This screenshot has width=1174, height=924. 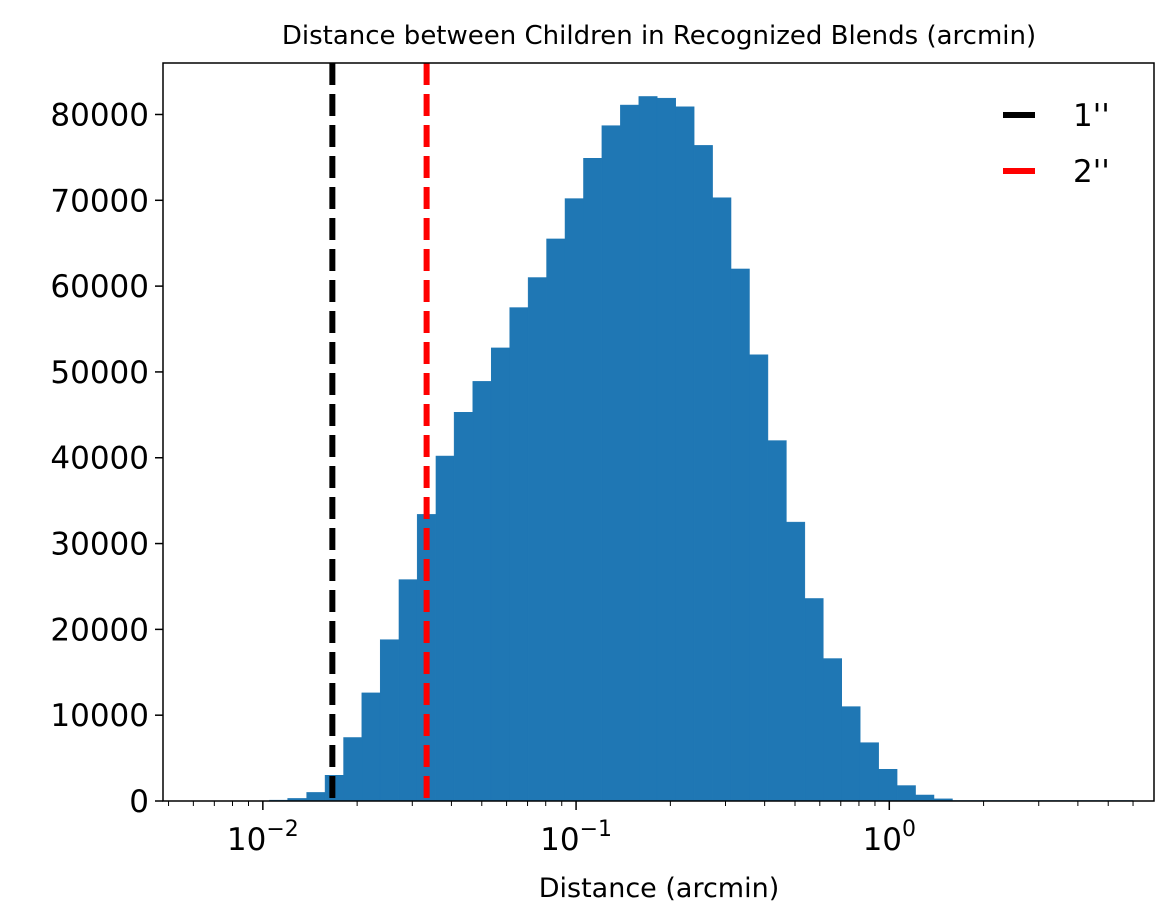 I want to click on y-tick-label: 20000, so click(x=99, y=630).